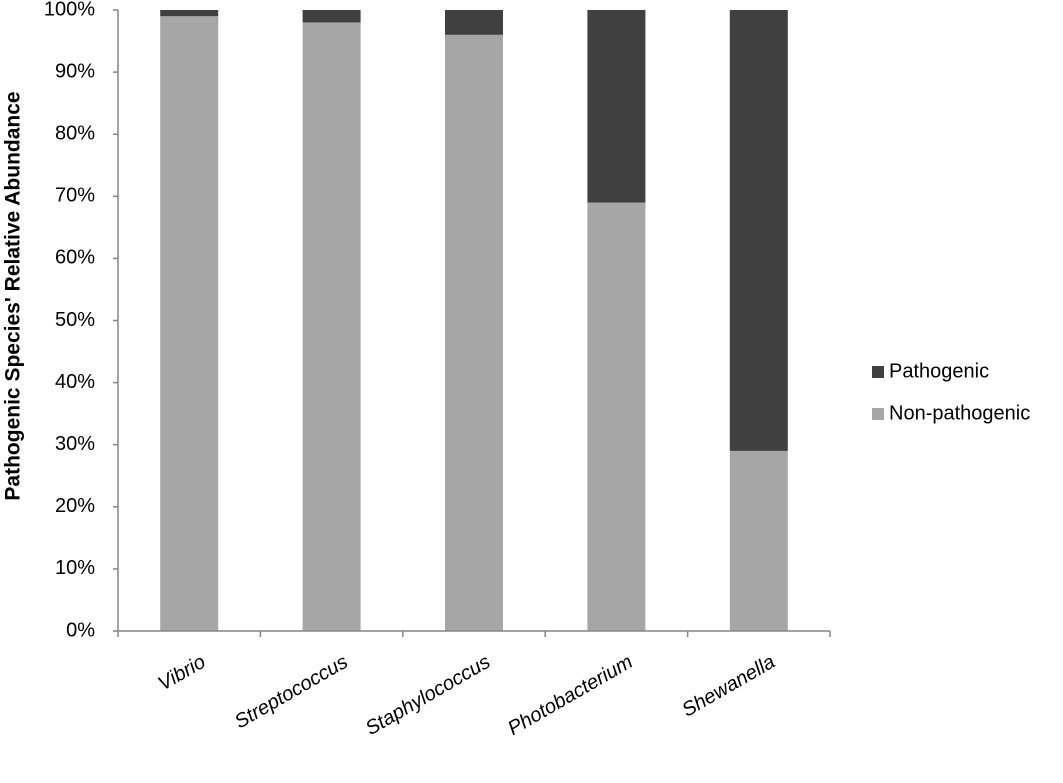 The height and width of the screenshot is (783, 1063). I want to click on y-tick-label: 0%, so click(80, 630).